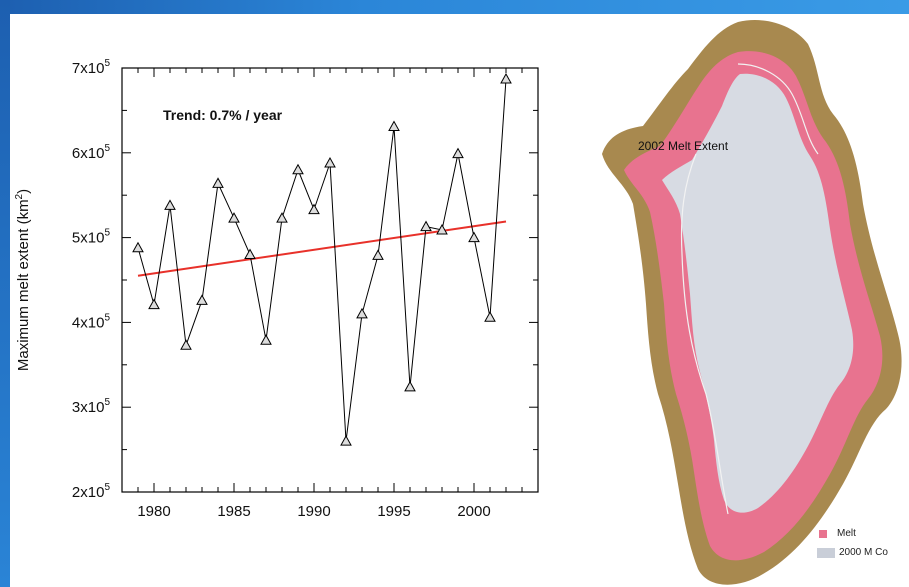  I want to click on x-tick-label: 2000, so click(473, 511).